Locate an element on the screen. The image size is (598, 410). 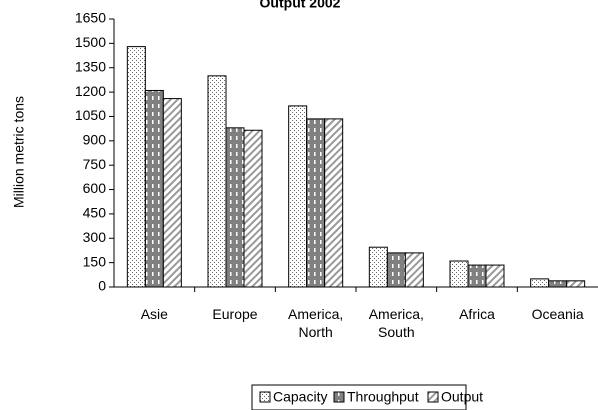
y-tick-label: 1350 is located at coordinates (90, 66).